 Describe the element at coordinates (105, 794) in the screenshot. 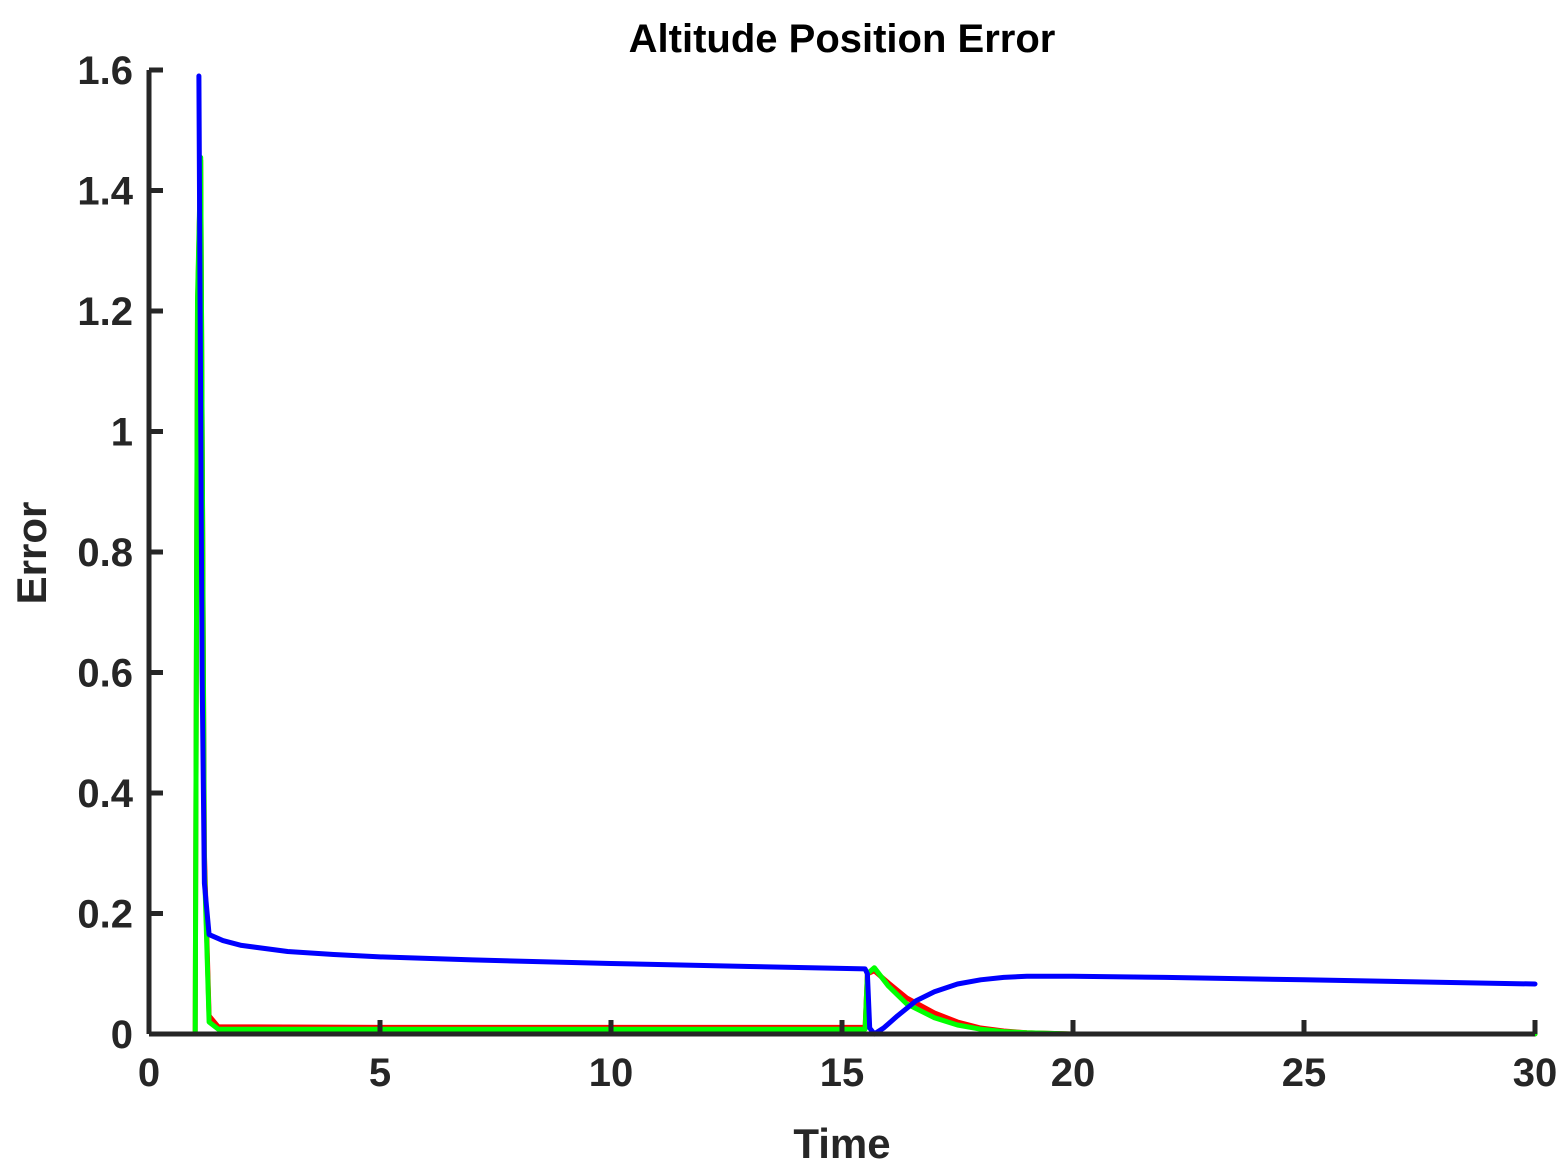

I see `y-tick-label: 0.4` at that location.